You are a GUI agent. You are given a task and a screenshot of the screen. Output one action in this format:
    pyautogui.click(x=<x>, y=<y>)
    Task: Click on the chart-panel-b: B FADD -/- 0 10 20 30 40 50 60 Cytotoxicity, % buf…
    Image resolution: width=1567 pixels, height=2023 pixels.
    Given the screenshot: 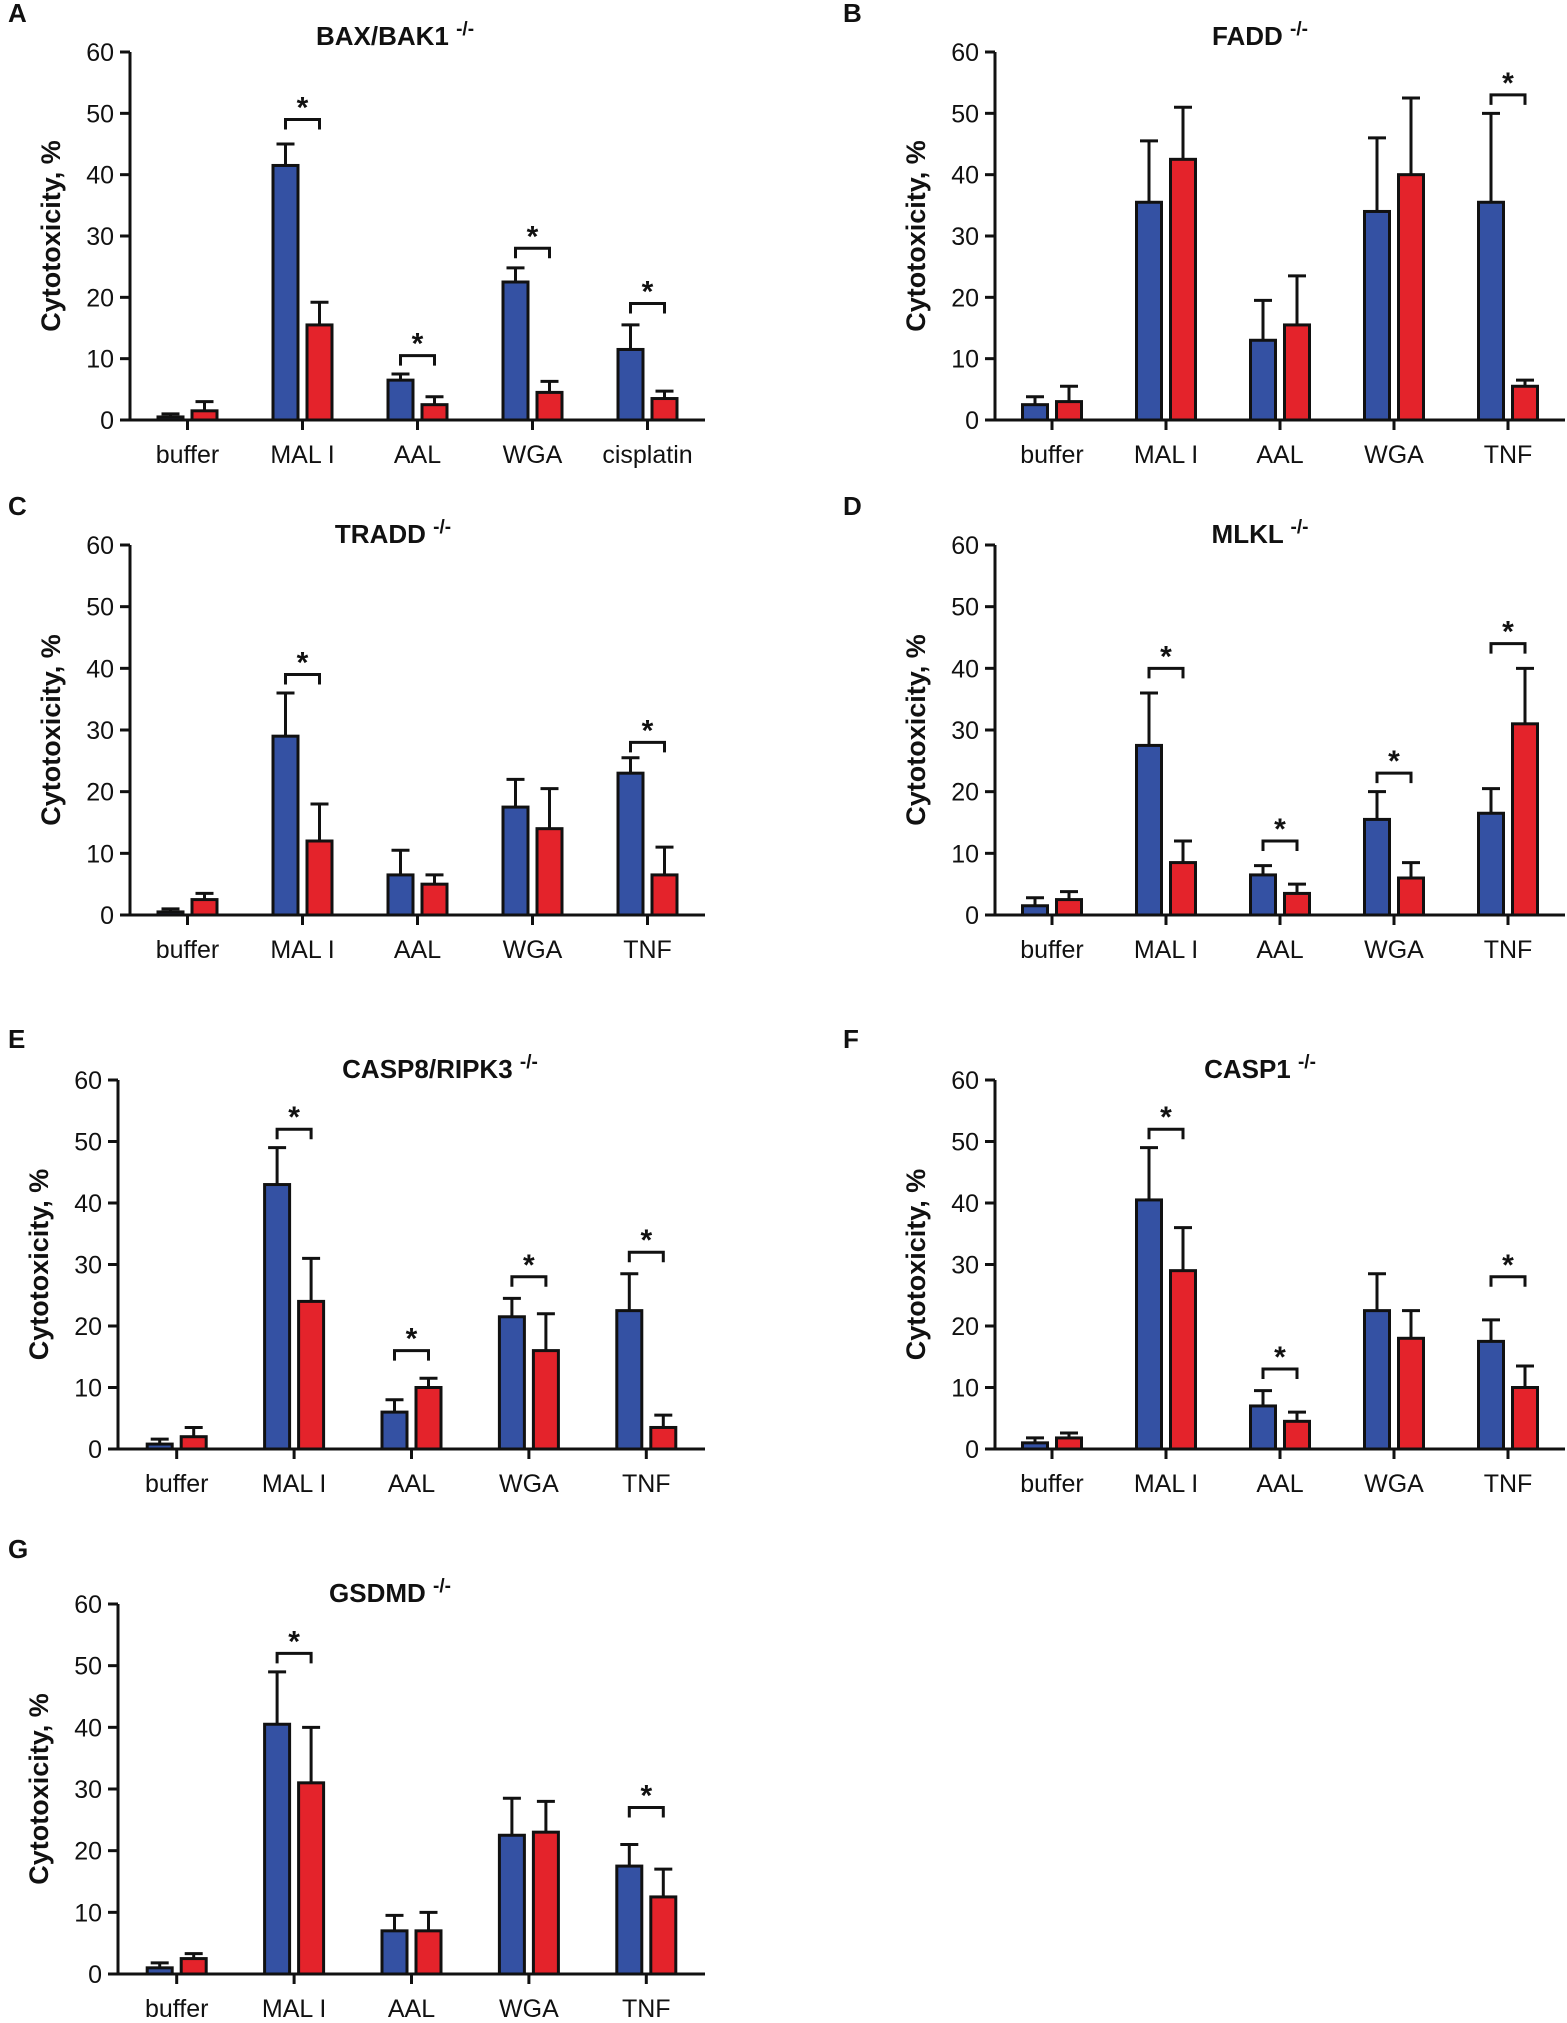 What is the action you would take?
    pyautogui.click(x=1204, y=234)
    